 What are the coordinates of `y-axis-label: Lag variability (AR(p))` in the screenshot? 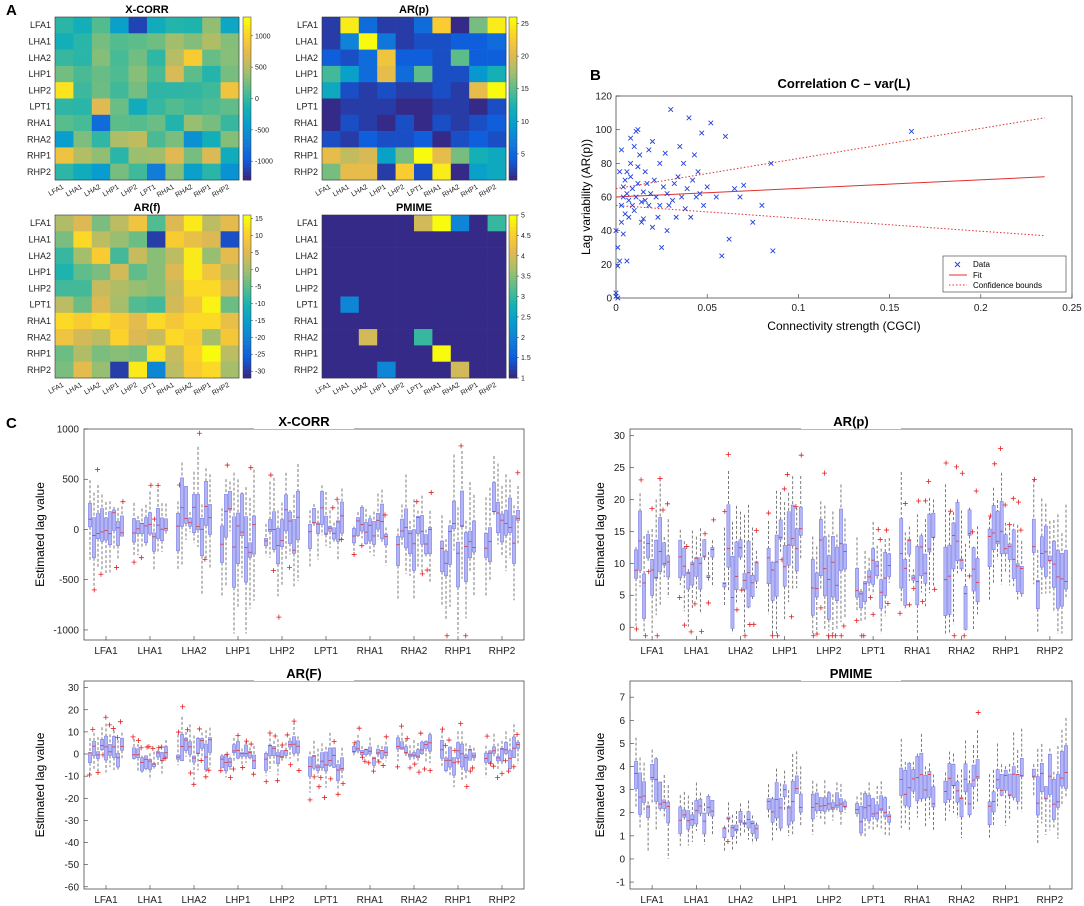 It's located at (586, 197).